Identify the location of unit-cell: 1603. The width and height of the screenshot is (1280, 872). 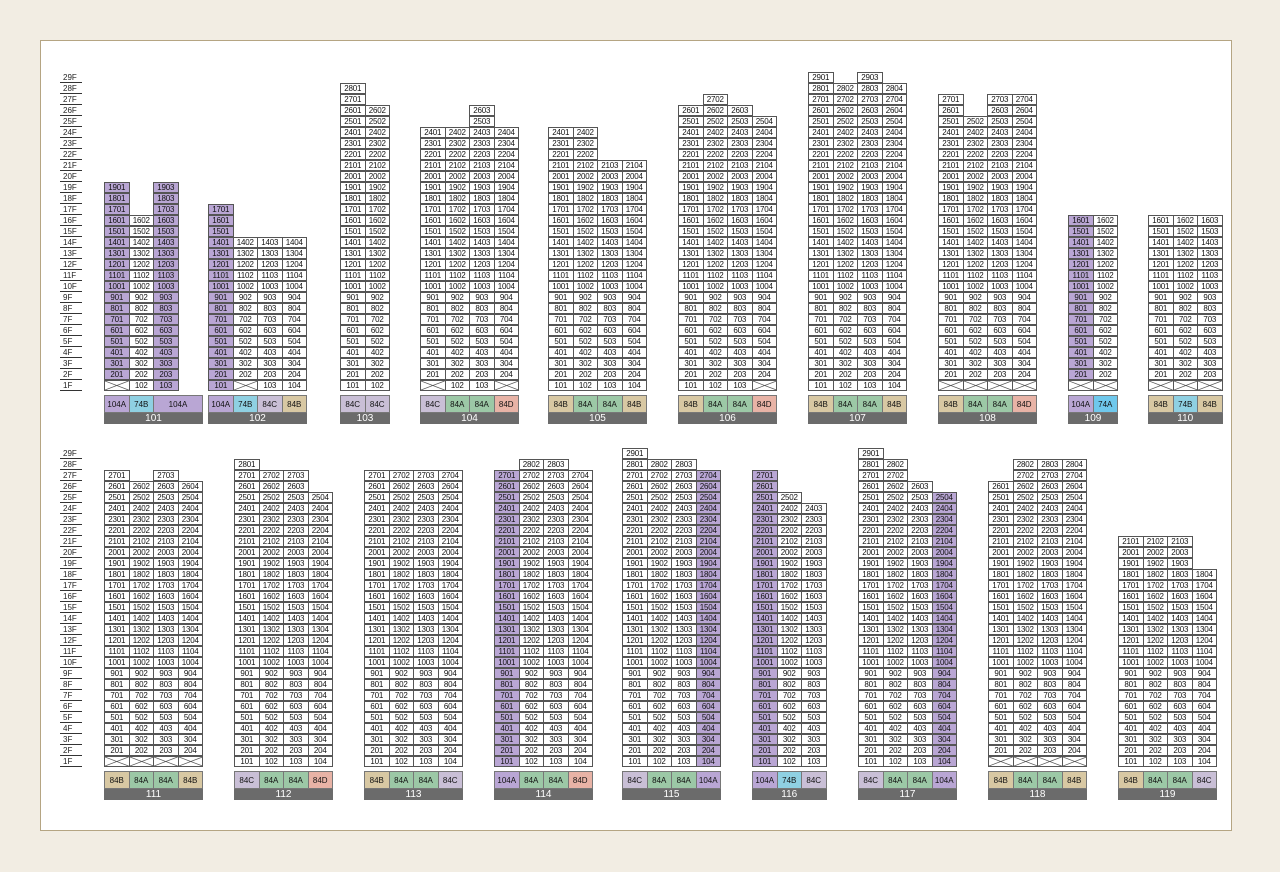
(610, 220).